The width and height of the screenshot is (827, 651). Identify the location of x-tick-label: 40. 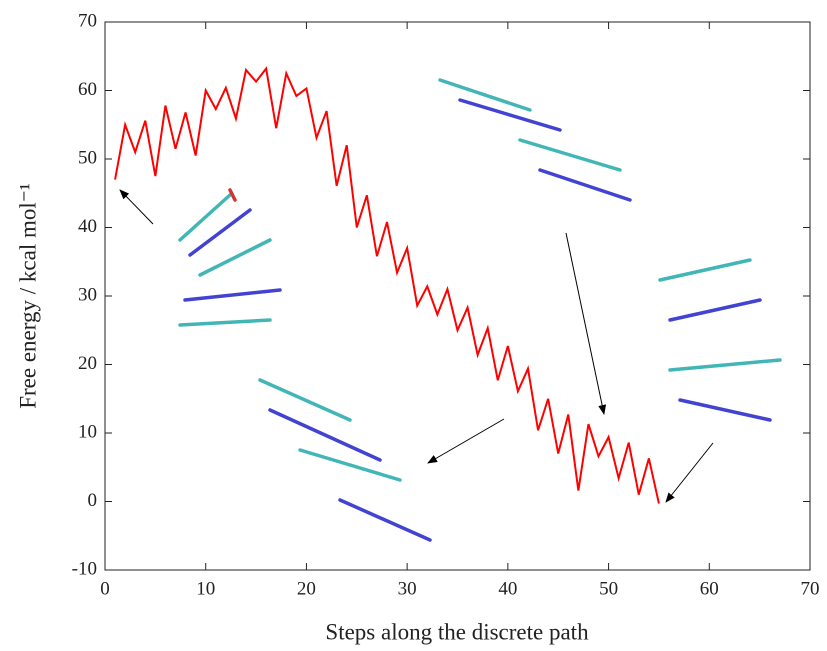
(507, 588).